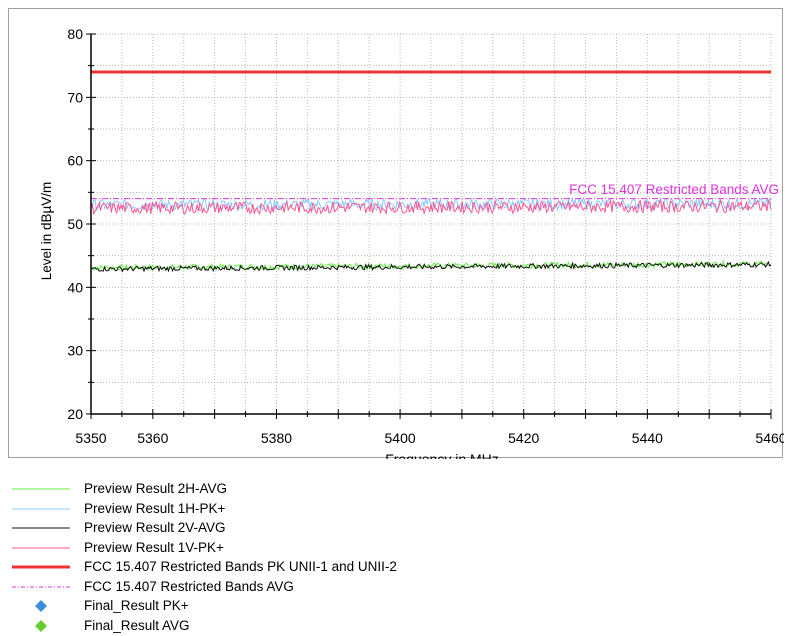 Image resolution: width=792 pixels, height=636 pixels. Describe the element at coordinates (75, 34) in the screenshot. I see `y-tick-label: 80` at that location.